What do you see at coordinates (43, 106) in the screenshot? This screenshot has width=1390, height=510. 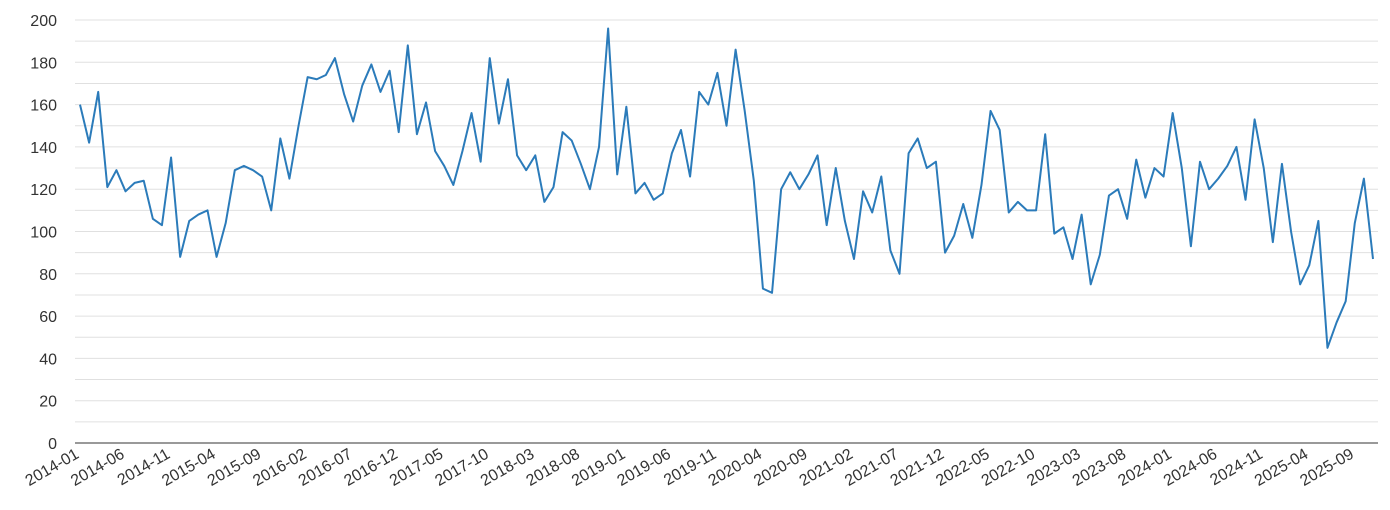 I see `y-tick-label: 160` at bounding box center [43, 106].